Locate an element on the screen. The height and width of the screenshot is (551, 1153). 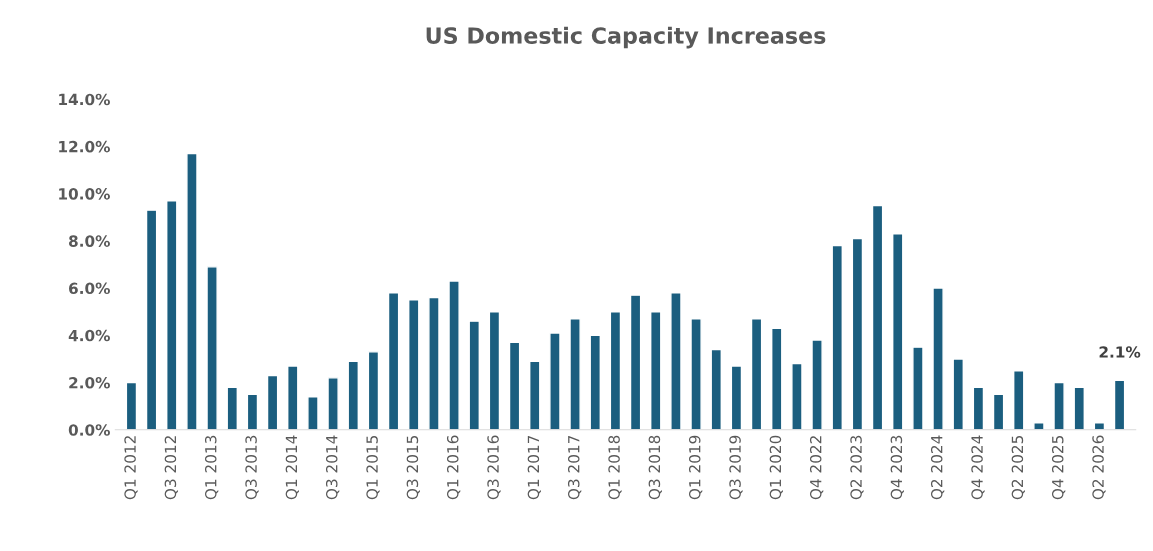
y-tick-label: 8.0% is located at coordinates (89, 241).